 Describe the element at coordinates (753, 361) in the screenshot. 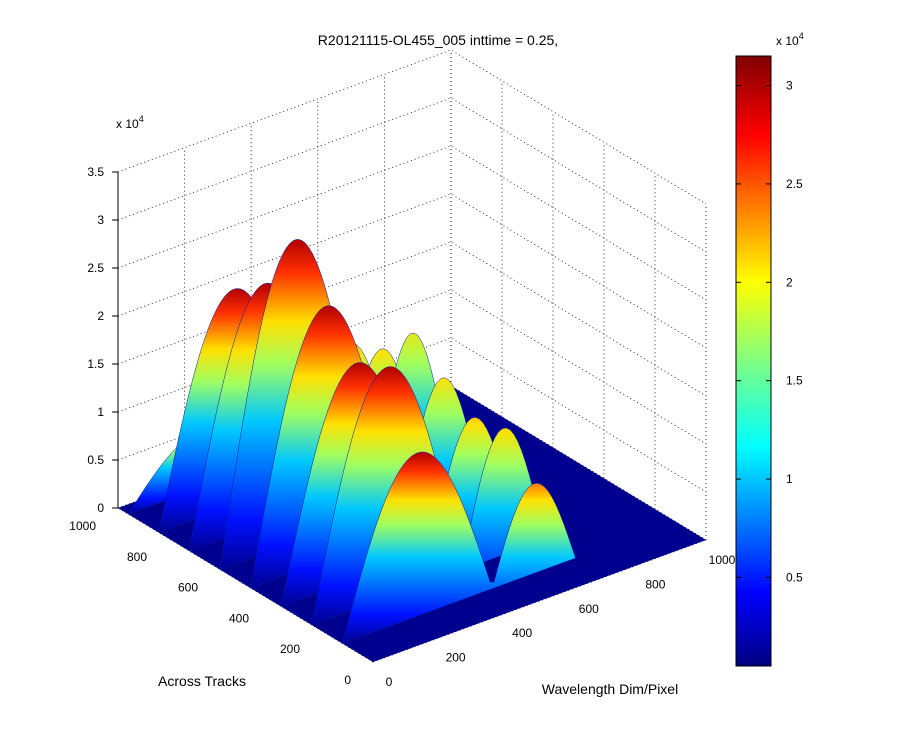

I see `colorbar-gradient` at that location.